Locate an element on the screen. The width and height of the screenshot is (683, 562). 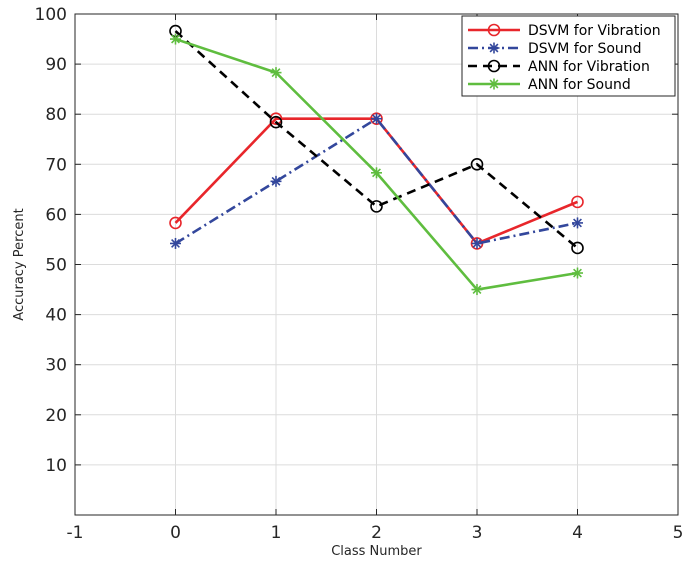
y-tick-label: 100 is located at coordinates (51, 15).